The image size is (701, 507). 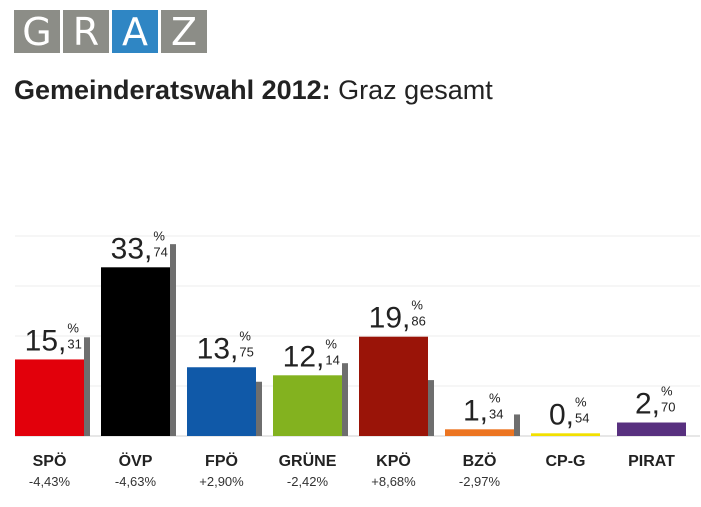 What do you see at coordinates (37, 32) in the screenshot?
I see `logo-letter-tile: G` at bounding box center [37, 32].